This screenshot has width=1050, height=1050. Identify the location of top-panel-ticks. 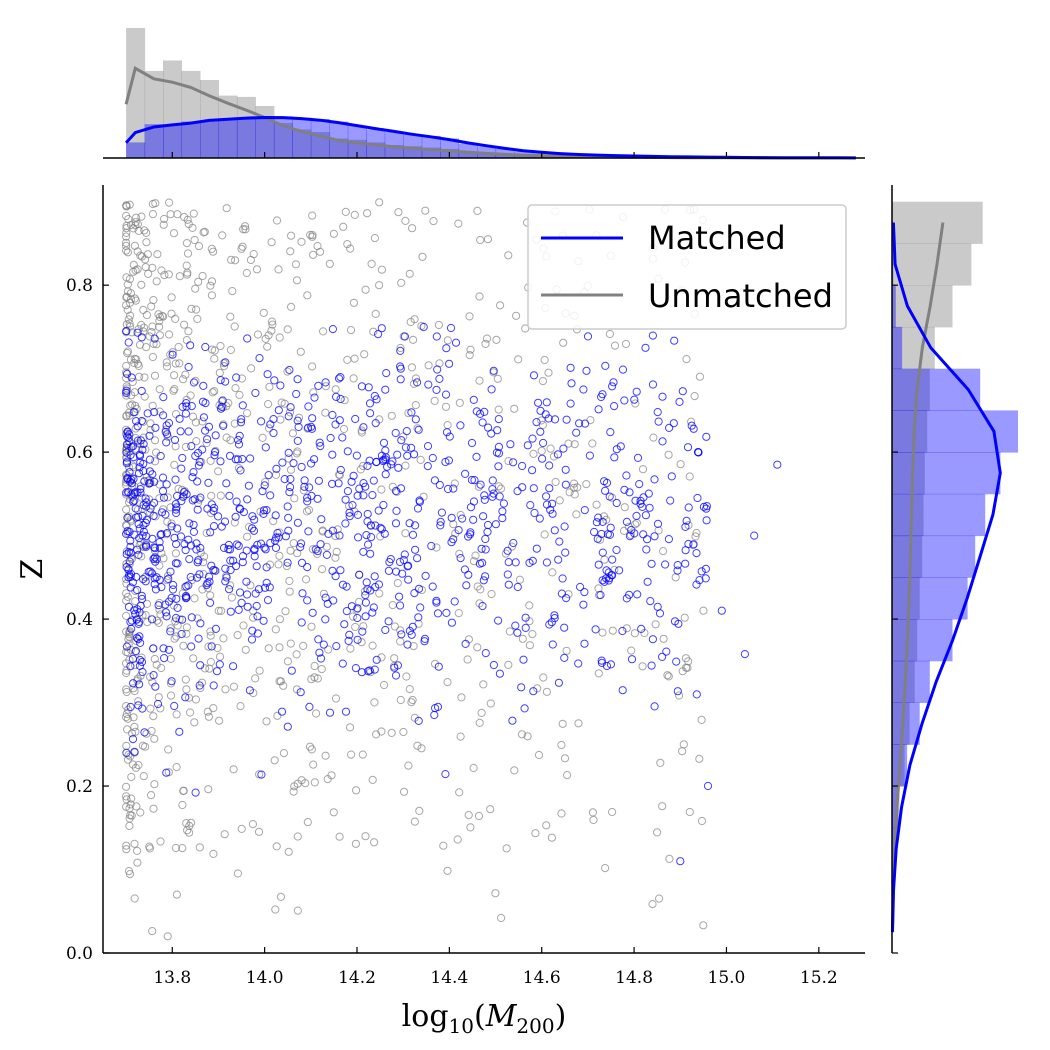
(495, 155).